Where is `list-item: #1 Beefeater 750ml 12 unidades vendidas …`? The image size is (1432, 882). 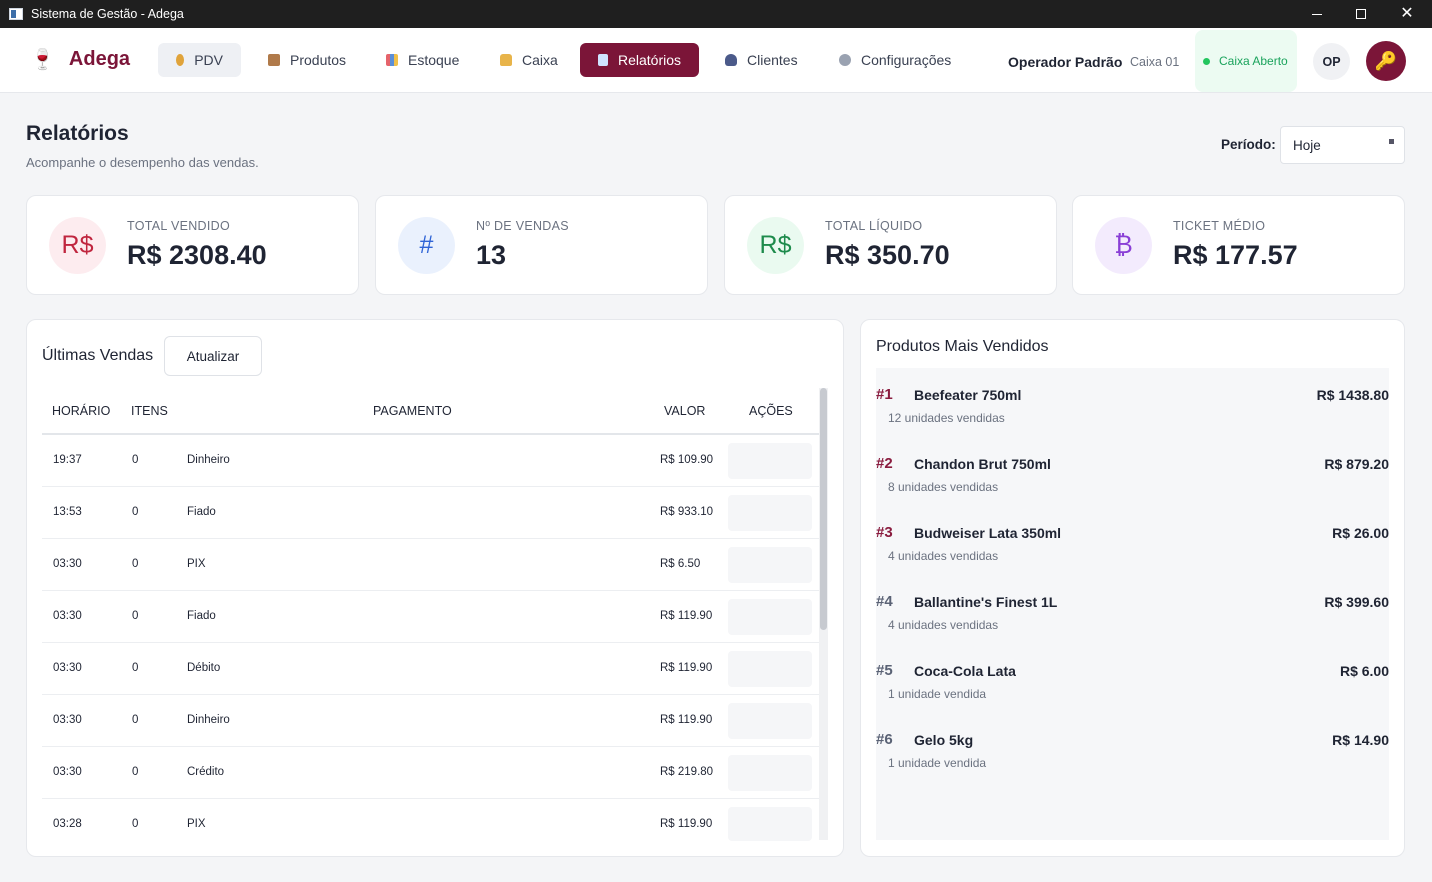
list-item: #1 Beefeater 750ml 12 unidades vendidas … is located at coordinates (1132, 398).